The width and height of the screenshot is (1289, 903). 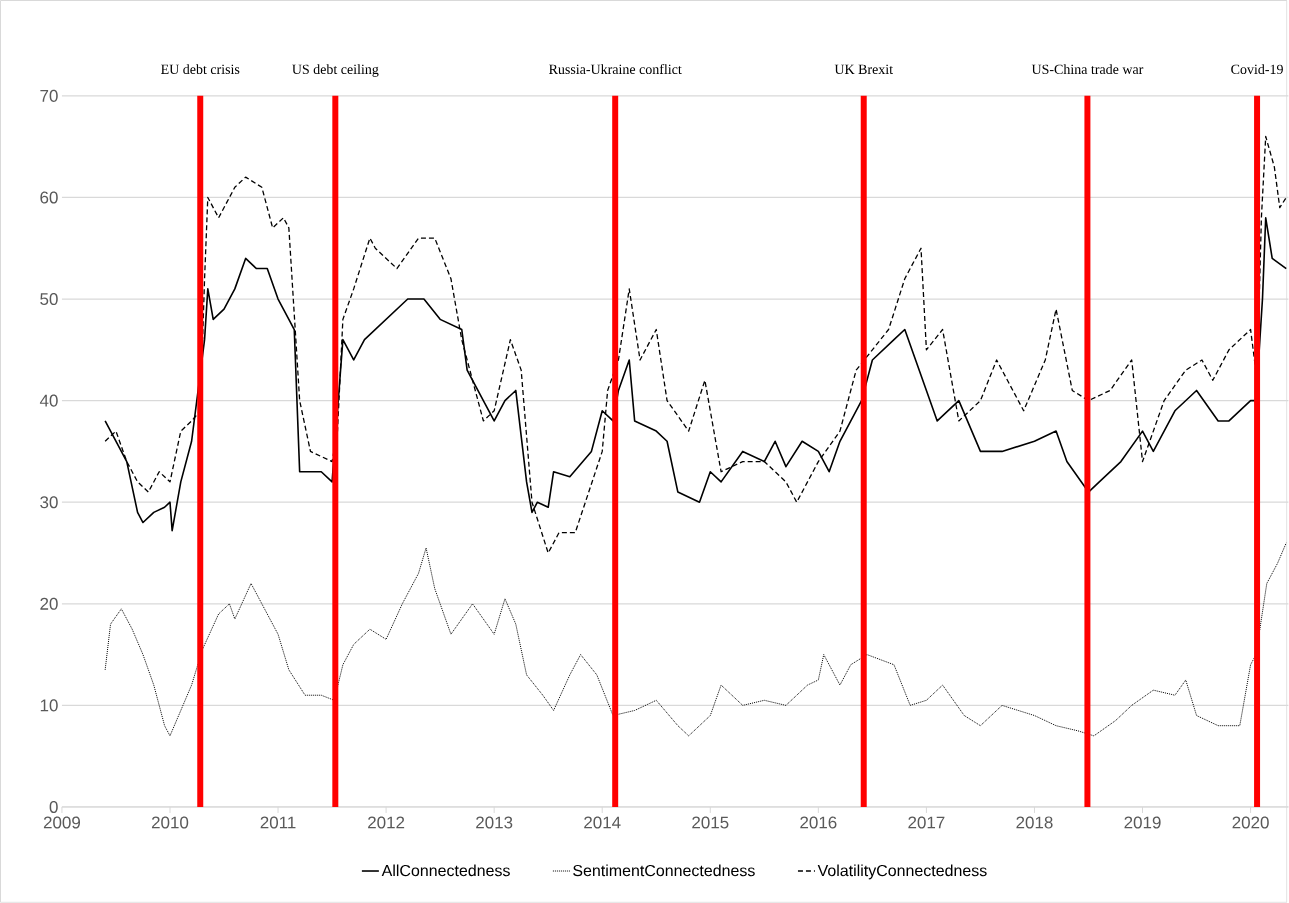 I want to click on x-tick-label: 2012, so click(x=386, y=822).